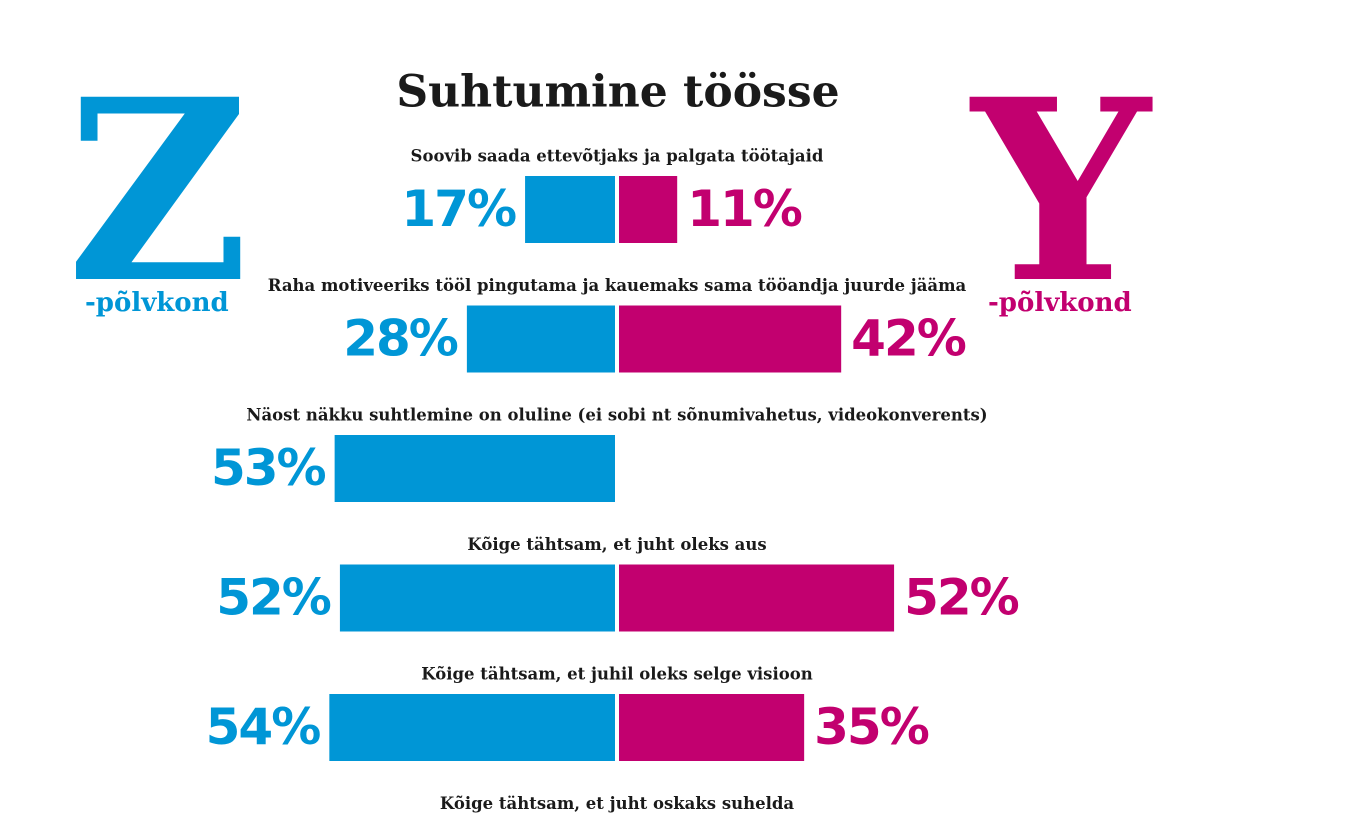 This screenshot has width=1370, height=820. Describe the element at coordinates (400, 339) in the screenshot. I see `value-label: 28%` at that location.